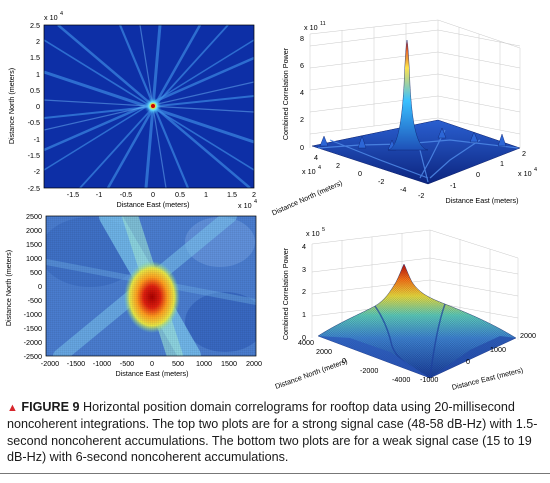 The image size is (550, 483). I want to click on heatmap-a-xtick: 0.5, so click(180, 194).